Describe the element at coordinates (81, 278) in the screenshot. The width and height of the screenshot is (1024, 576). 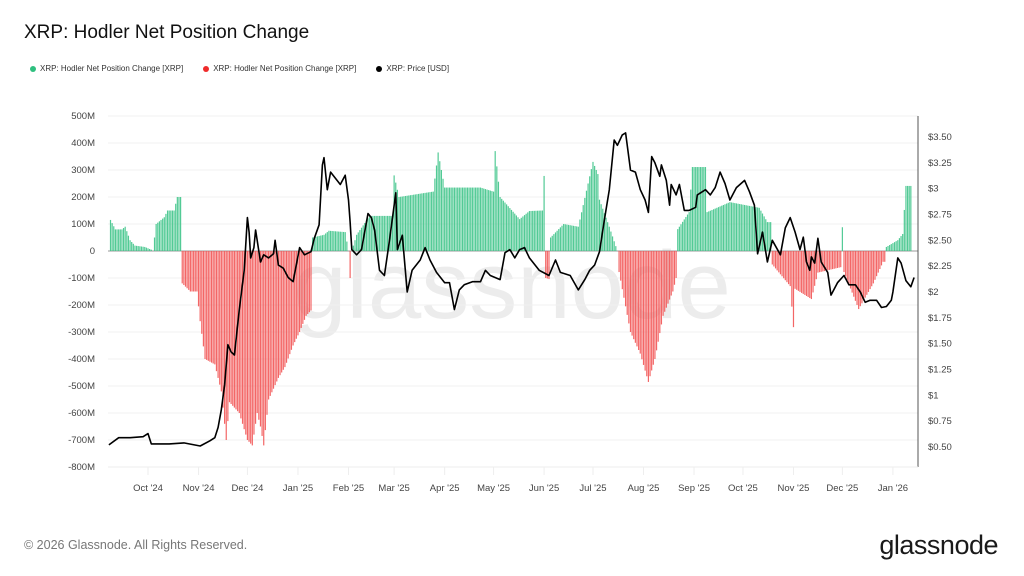
I see `y-left-tick-label: -100M` at that location.